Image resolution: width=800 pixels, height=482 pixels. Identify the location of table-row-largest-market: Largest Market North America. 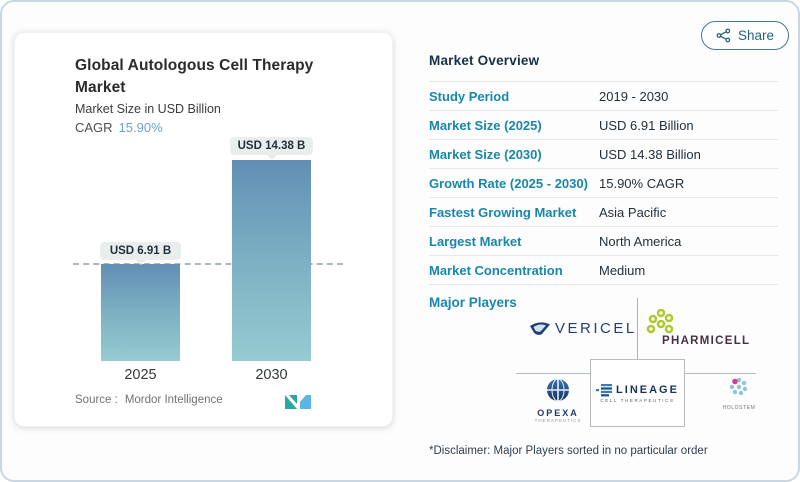
(603, 241).